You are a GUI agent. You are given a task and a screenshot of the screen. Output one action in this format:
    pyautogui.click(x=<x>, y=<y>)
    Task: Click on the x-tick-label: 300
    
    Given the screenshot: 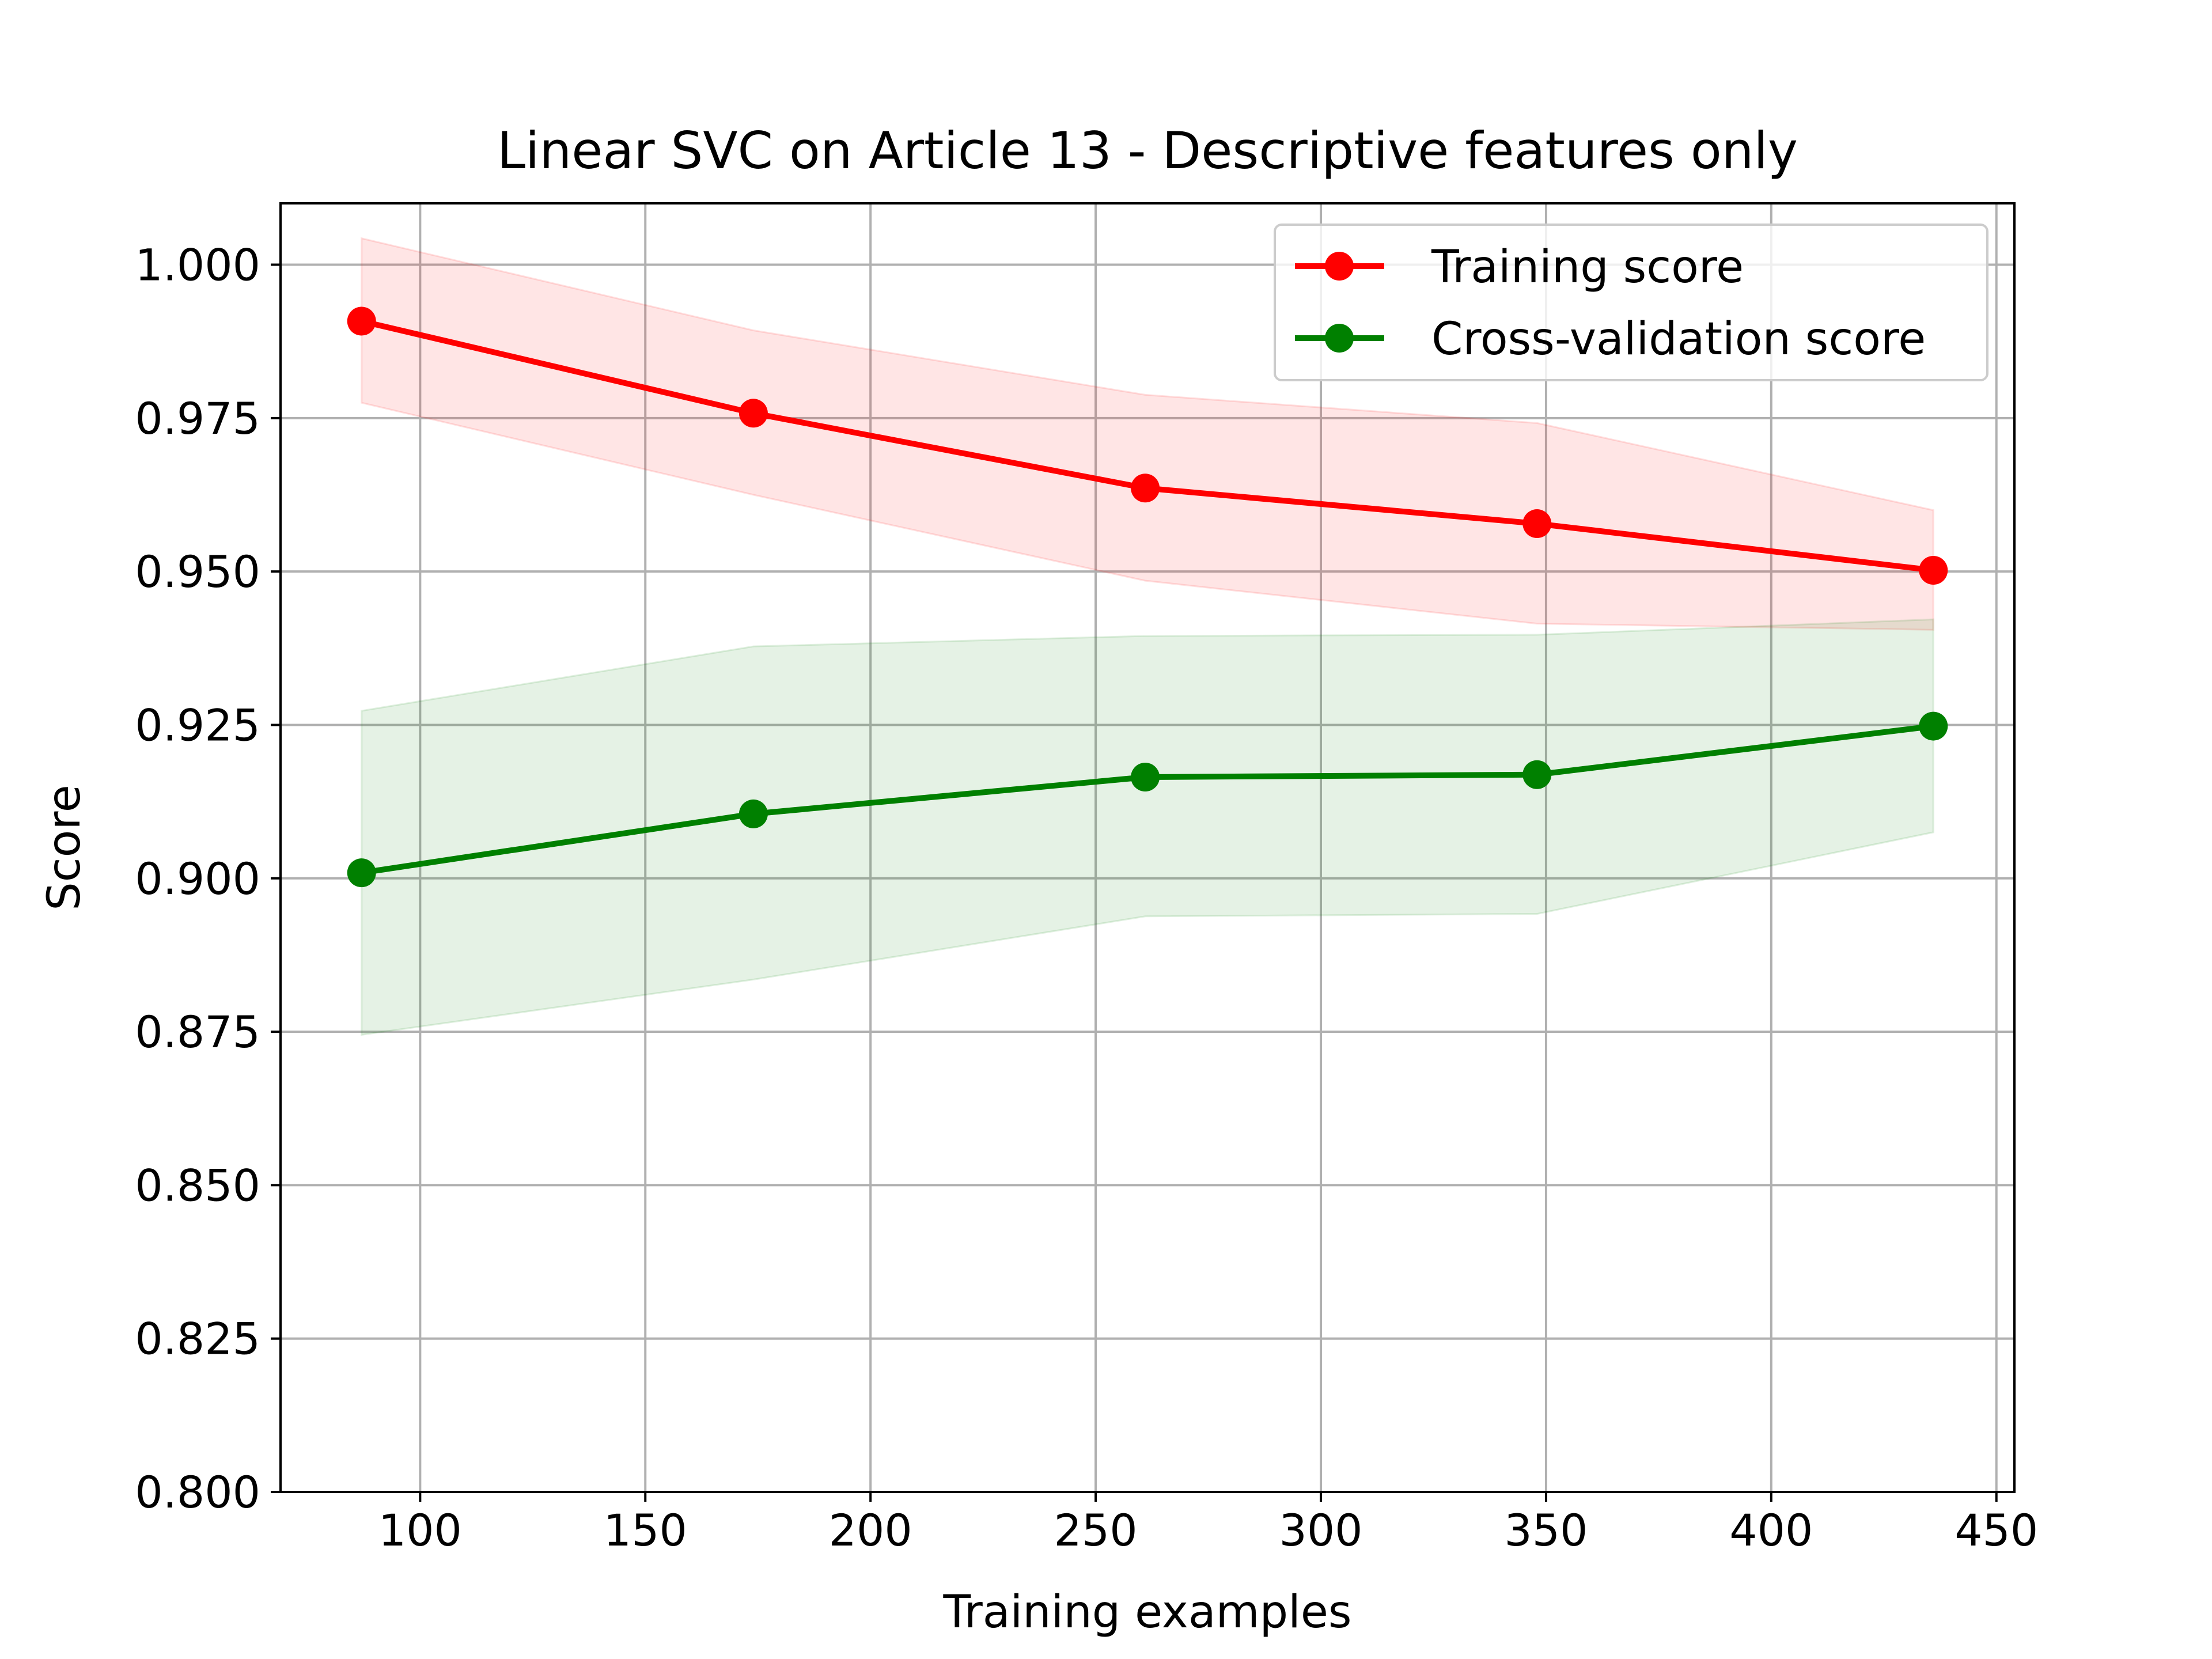 What is the action you would take?
    pyautogui.click(x=1320, y=1530)
    